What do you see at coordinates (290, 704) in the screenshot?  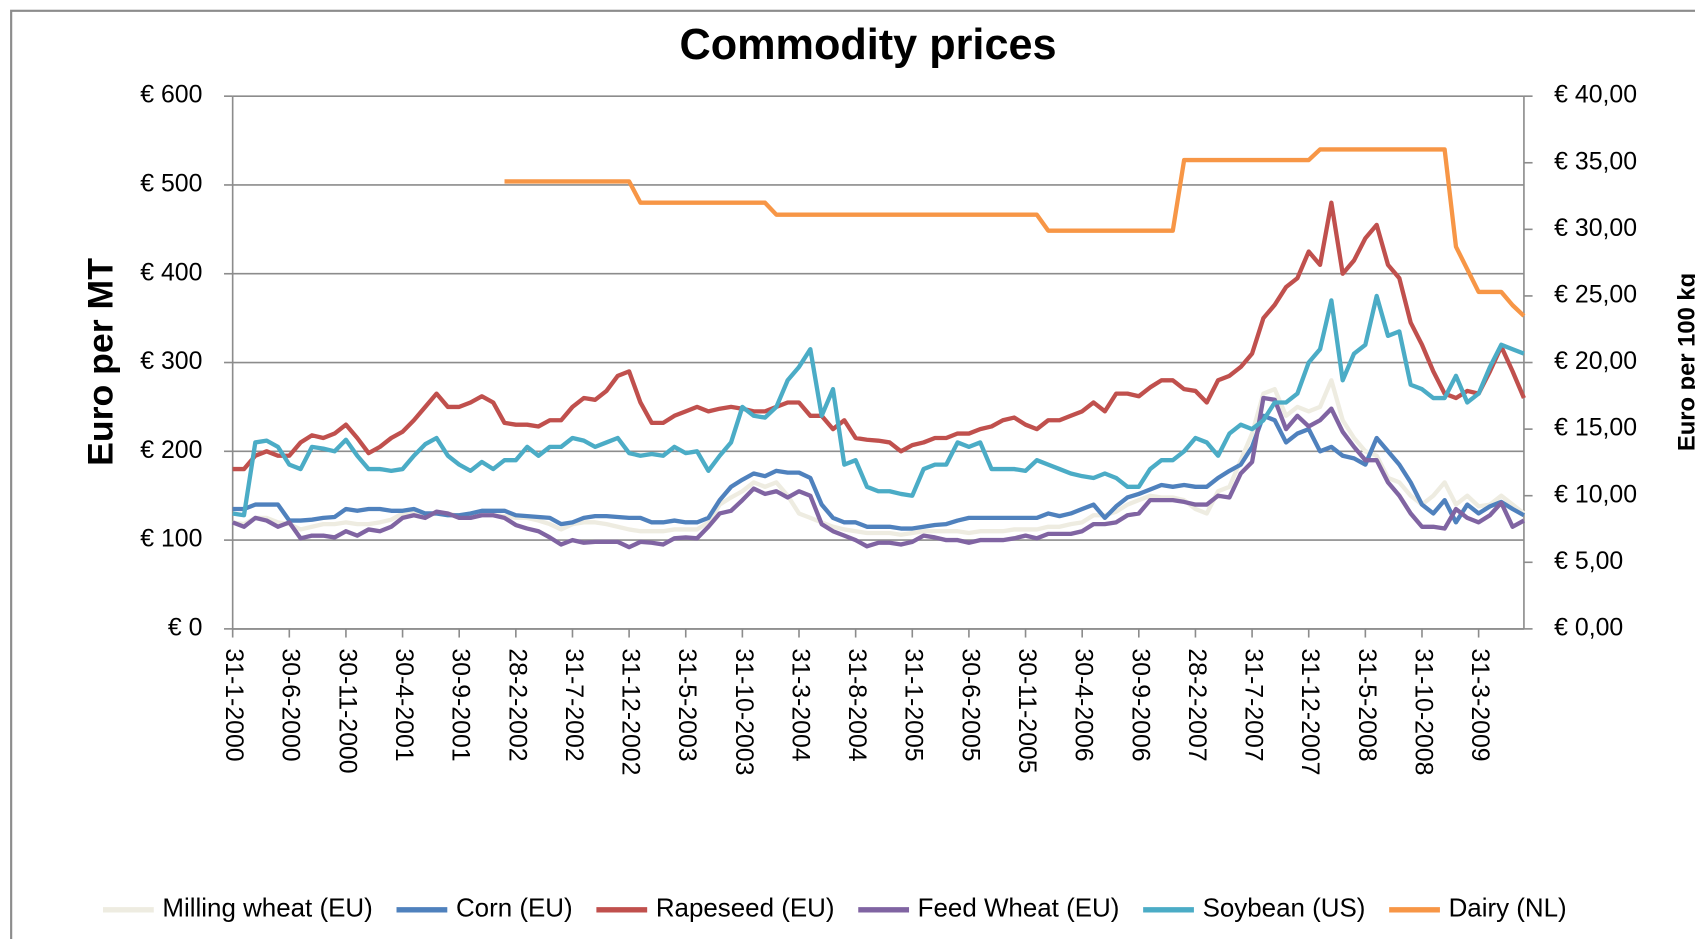 I see `x-tick-label: 30-6-2000` at bounding box center [290, 704].